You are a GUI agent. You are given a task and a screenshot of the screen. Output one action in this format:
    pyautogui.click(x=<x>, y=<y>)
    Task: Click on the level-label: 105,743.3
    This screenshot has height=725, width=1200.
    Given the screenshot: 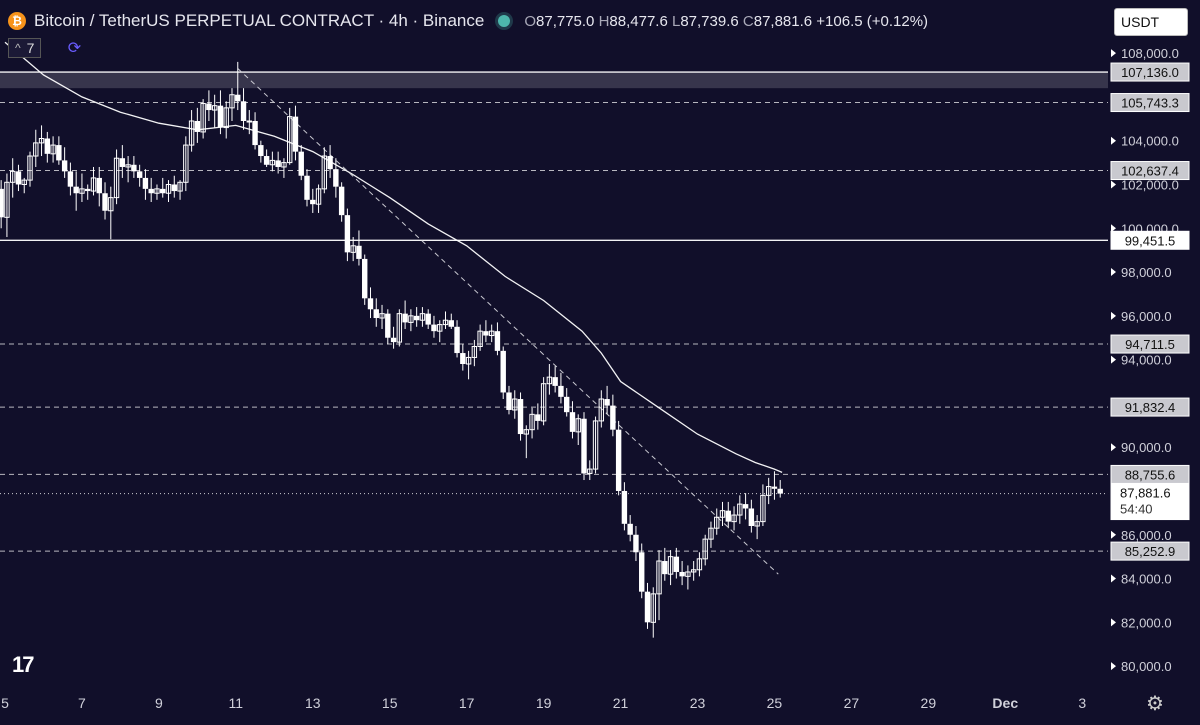 What is the action you would take?
    pyautogui.click(x=1150, y=103)
    